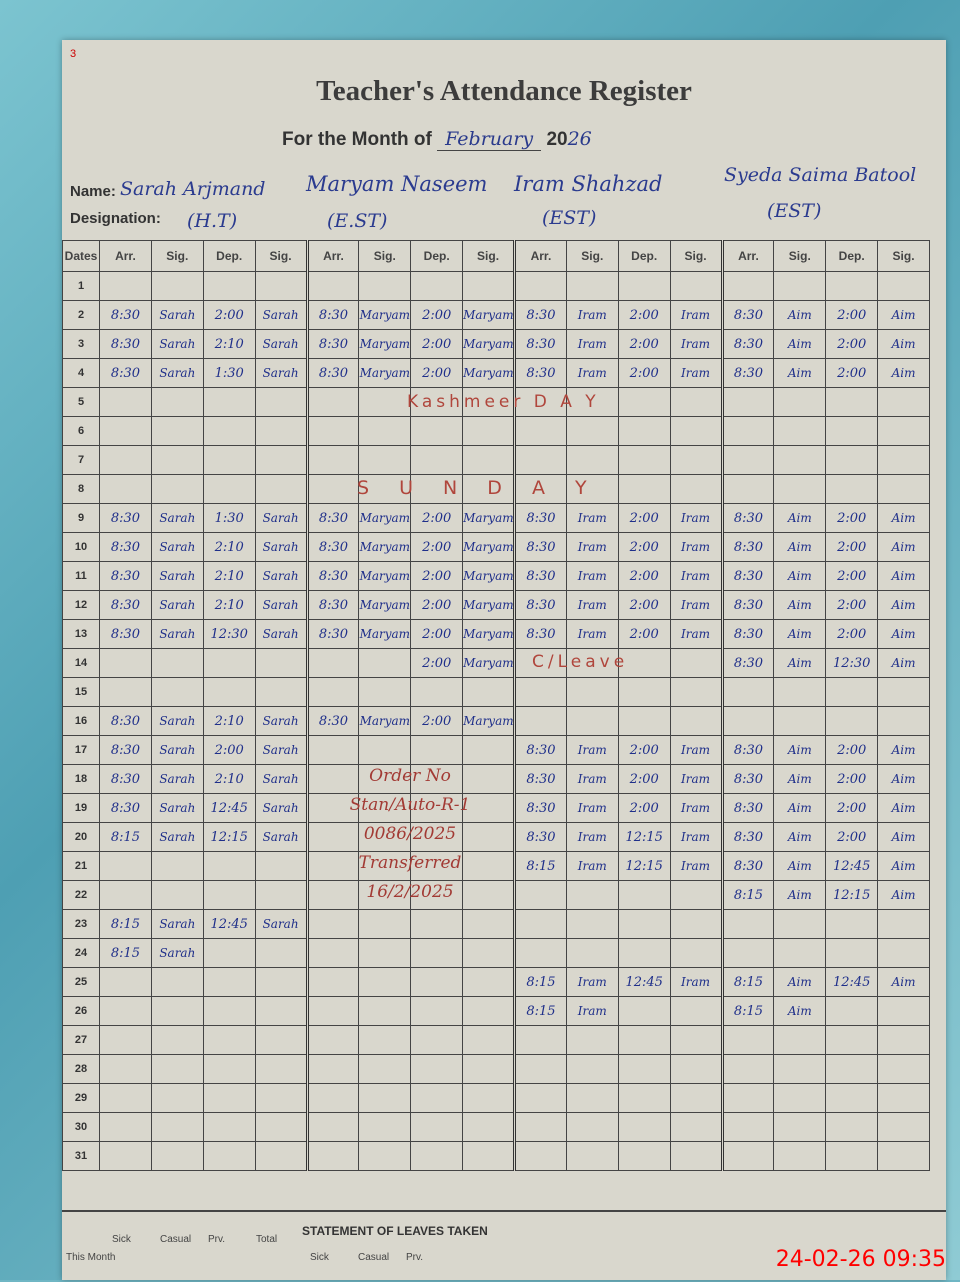 The height and width of the screenshot is (1282, 960). Describe the element at coordinates (496, 895) in the screenshot. I see `table-row: 22 8:15 Aim 12:15 Aim` at that location.